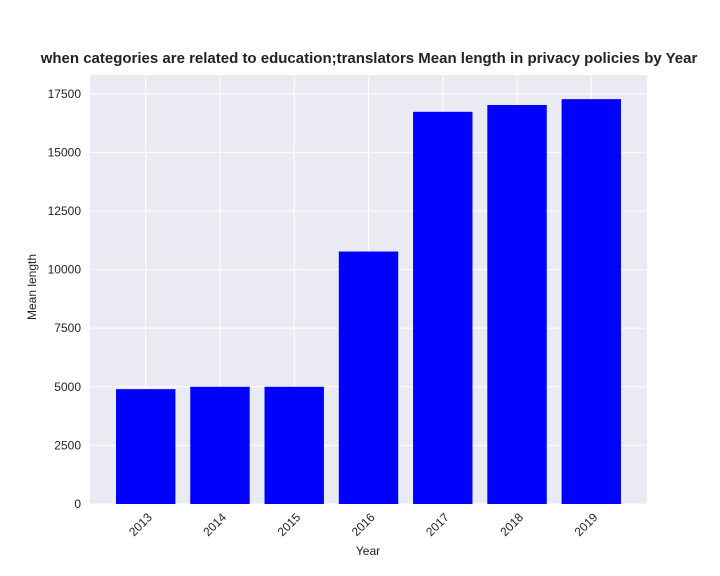 Image resolution: width=720 pixels, height=576 pixels. Describe the element at coordinates (511, 524) in the screenshot. I see `x-tick-label: 2018` at that location.